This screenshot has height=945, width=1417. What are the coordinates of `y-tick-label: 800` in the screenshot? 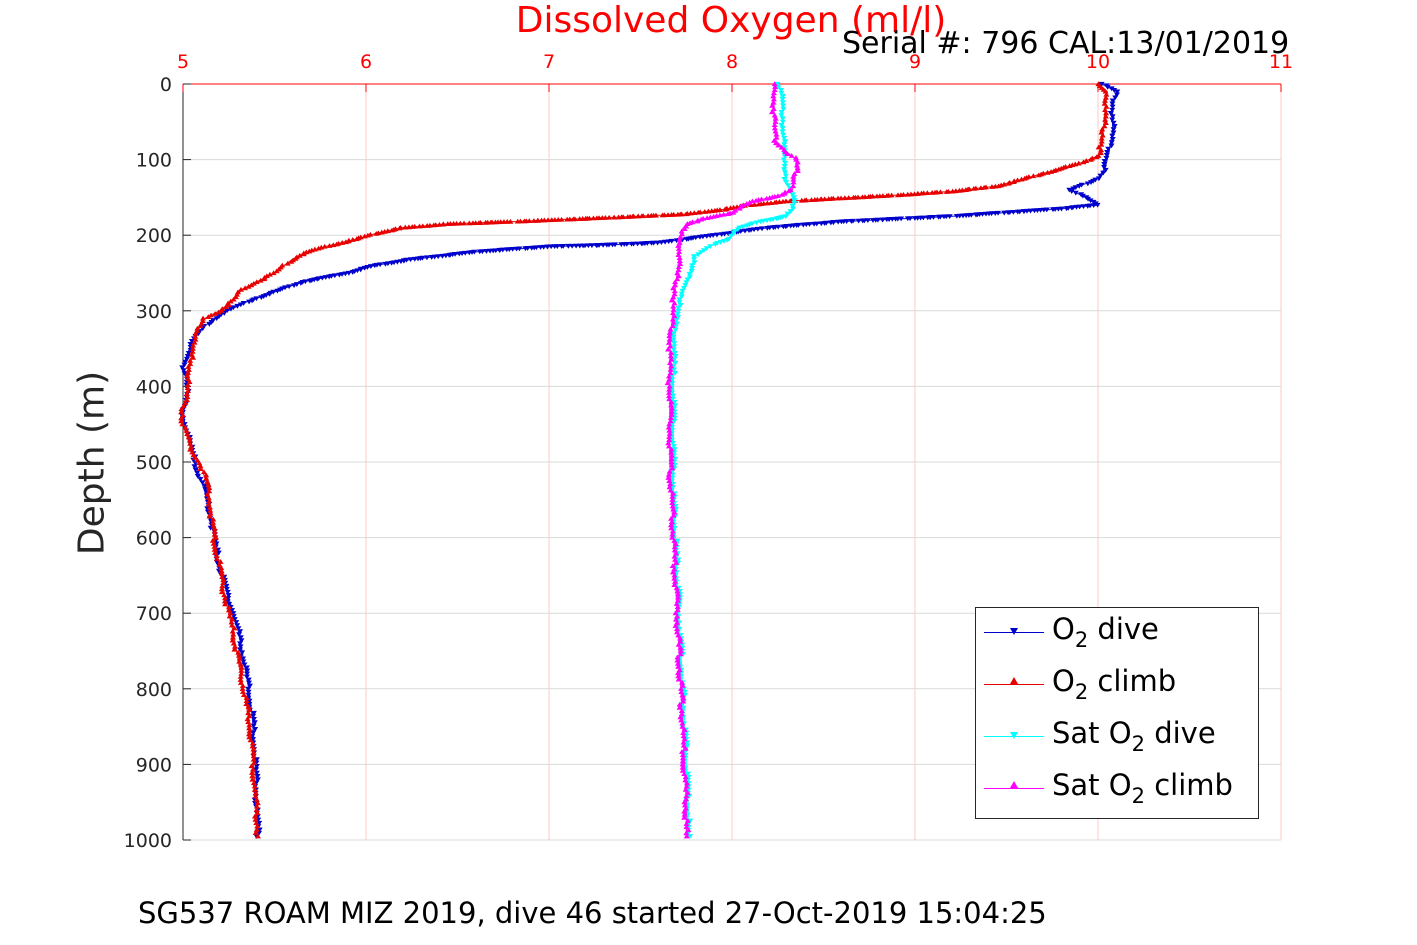 It's located at (154, 690).